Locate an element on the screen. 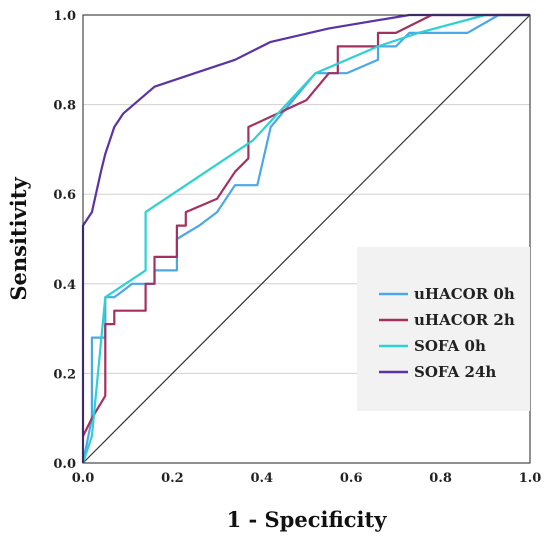 This screenshot has height=543, width=550. x-tick-label: 0.8 is located at coordinates (440, 478).